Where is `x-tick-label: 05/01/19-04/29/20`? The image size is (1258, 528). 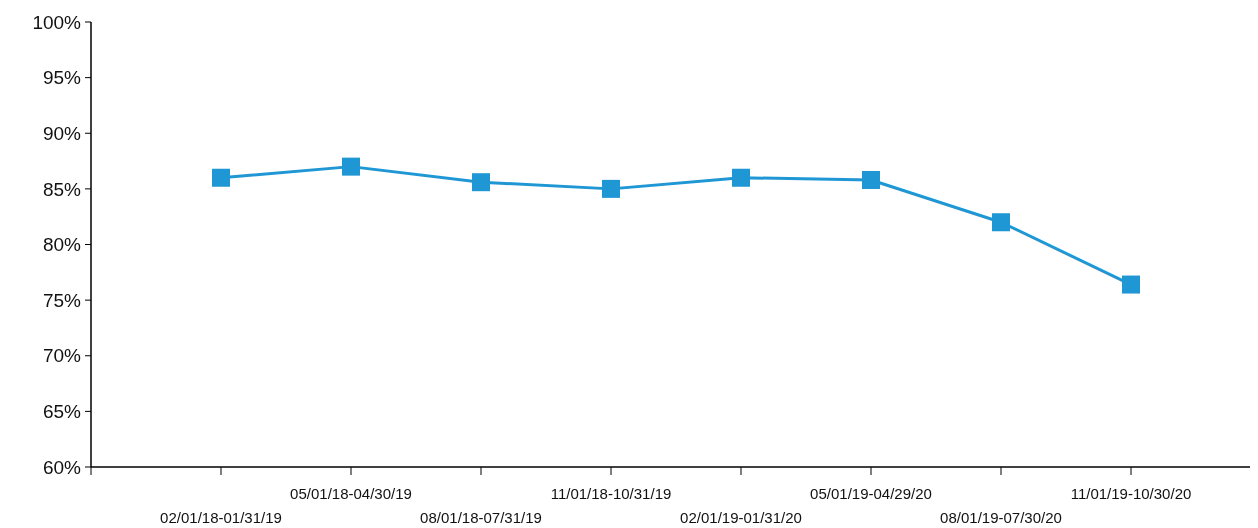 x-tick-label: 05/01/19-04/29/20 is located at coordinates (871, 493).